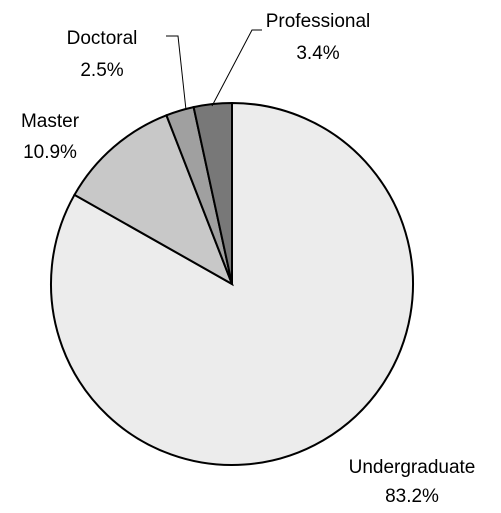  What do you see at coordinates (50, 121) in the screenshot?
I see `slice-label: Master` at bounding box center [50, 121].